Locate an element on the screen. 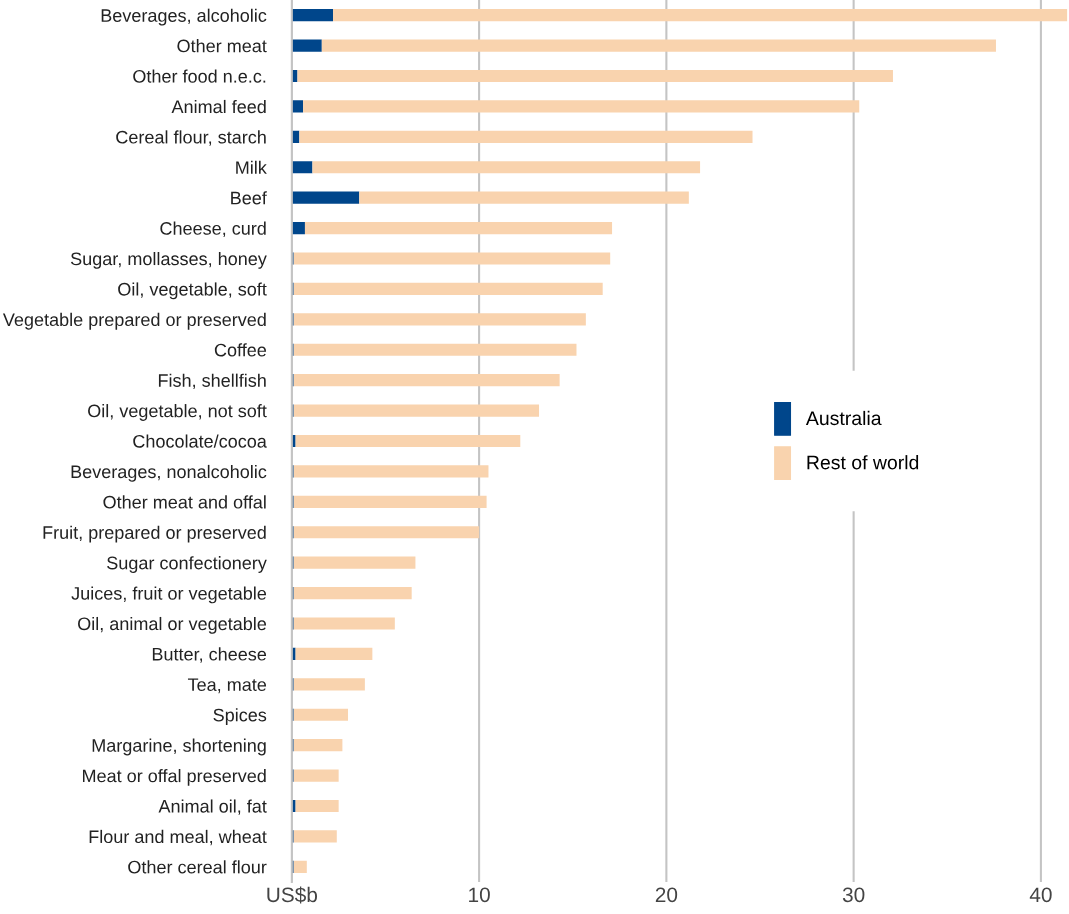 Image resolution: width=1069 pixels, height=914 pixels. y-tick-label: Oil, vegetable, not soft is located at coordinates (177, 412).